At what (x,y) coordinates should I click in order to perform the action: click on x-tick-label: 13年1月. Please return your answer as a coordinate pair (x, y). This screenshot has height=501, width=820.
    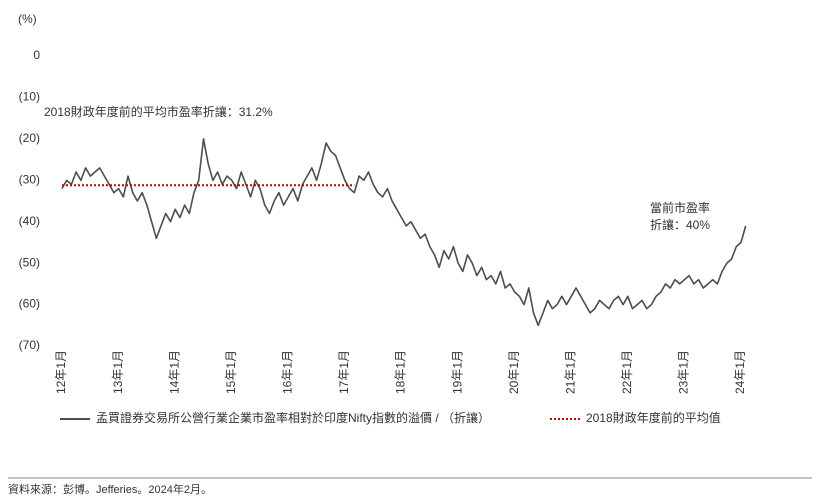
    Looking at the image, I should click on (118, 372).